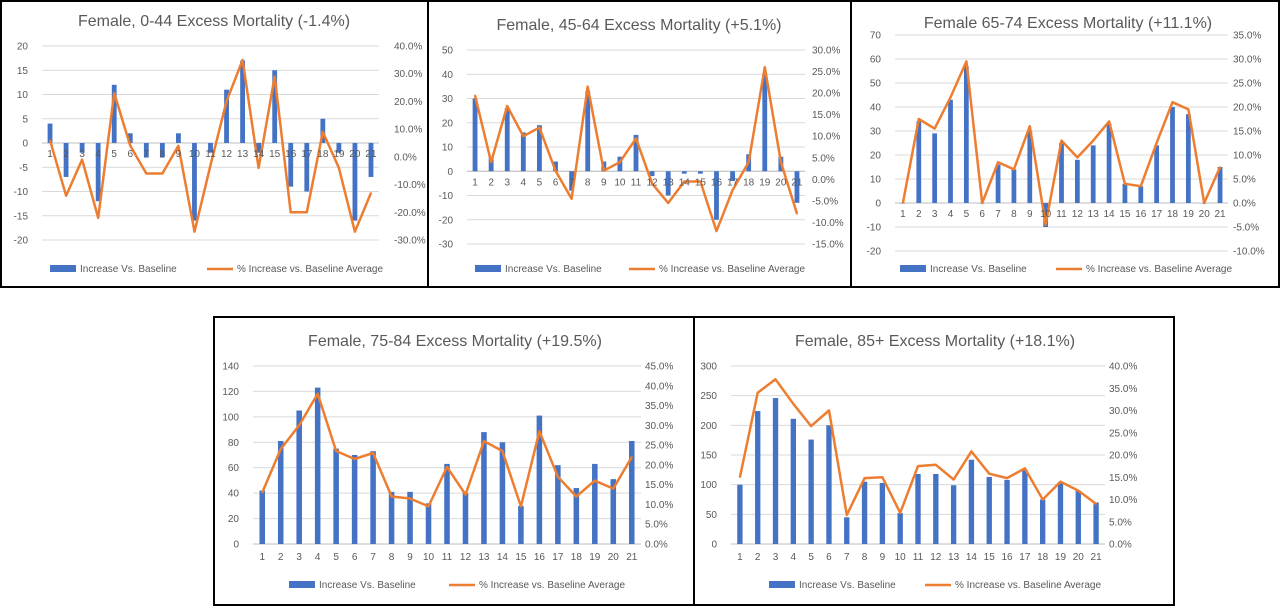 Image resolution: width=1280 pixels, height=610 pixels. Describe the element at coordinates (128, 269) in the screenshot. I see `legend-bar-label: Increase Vs. Baseline` at that location.